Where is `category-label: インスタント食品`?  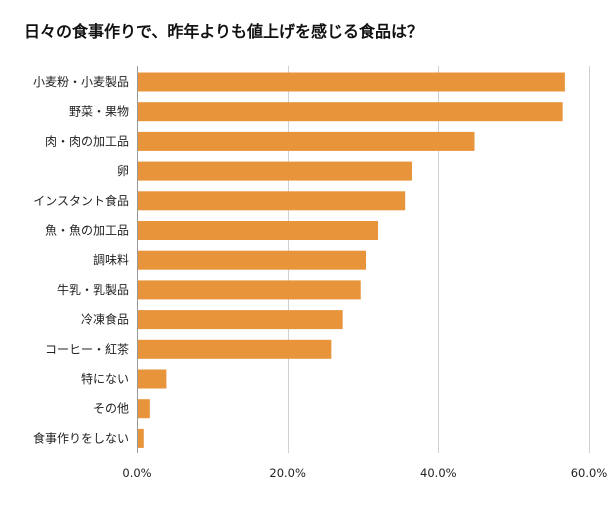 category-label: インスタント食品 is located at coordinates (81, 200).